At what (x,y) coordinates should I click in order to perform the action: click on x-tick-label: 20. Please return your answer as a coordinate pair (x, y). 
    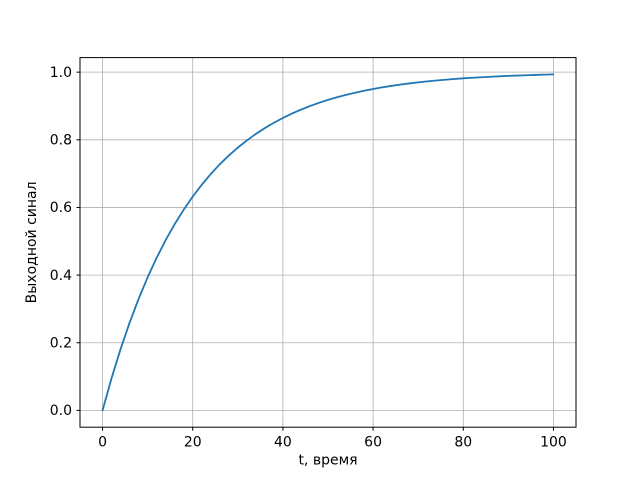
    Looking at the image, I should click on (193, 443).